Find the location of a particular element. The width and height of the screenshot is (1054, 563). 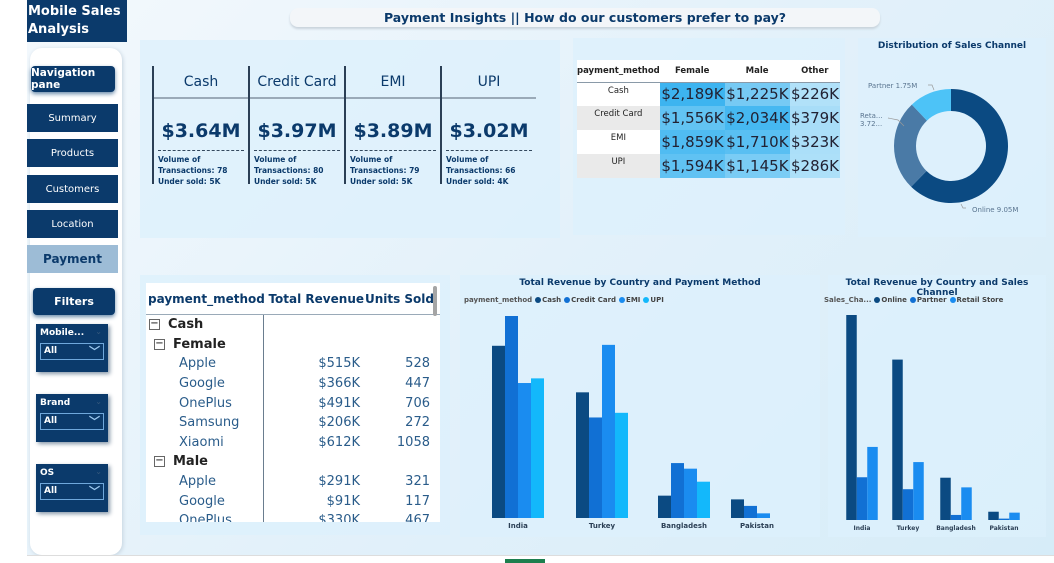

row-revenue: $612K is located at coordinates (339, 442).